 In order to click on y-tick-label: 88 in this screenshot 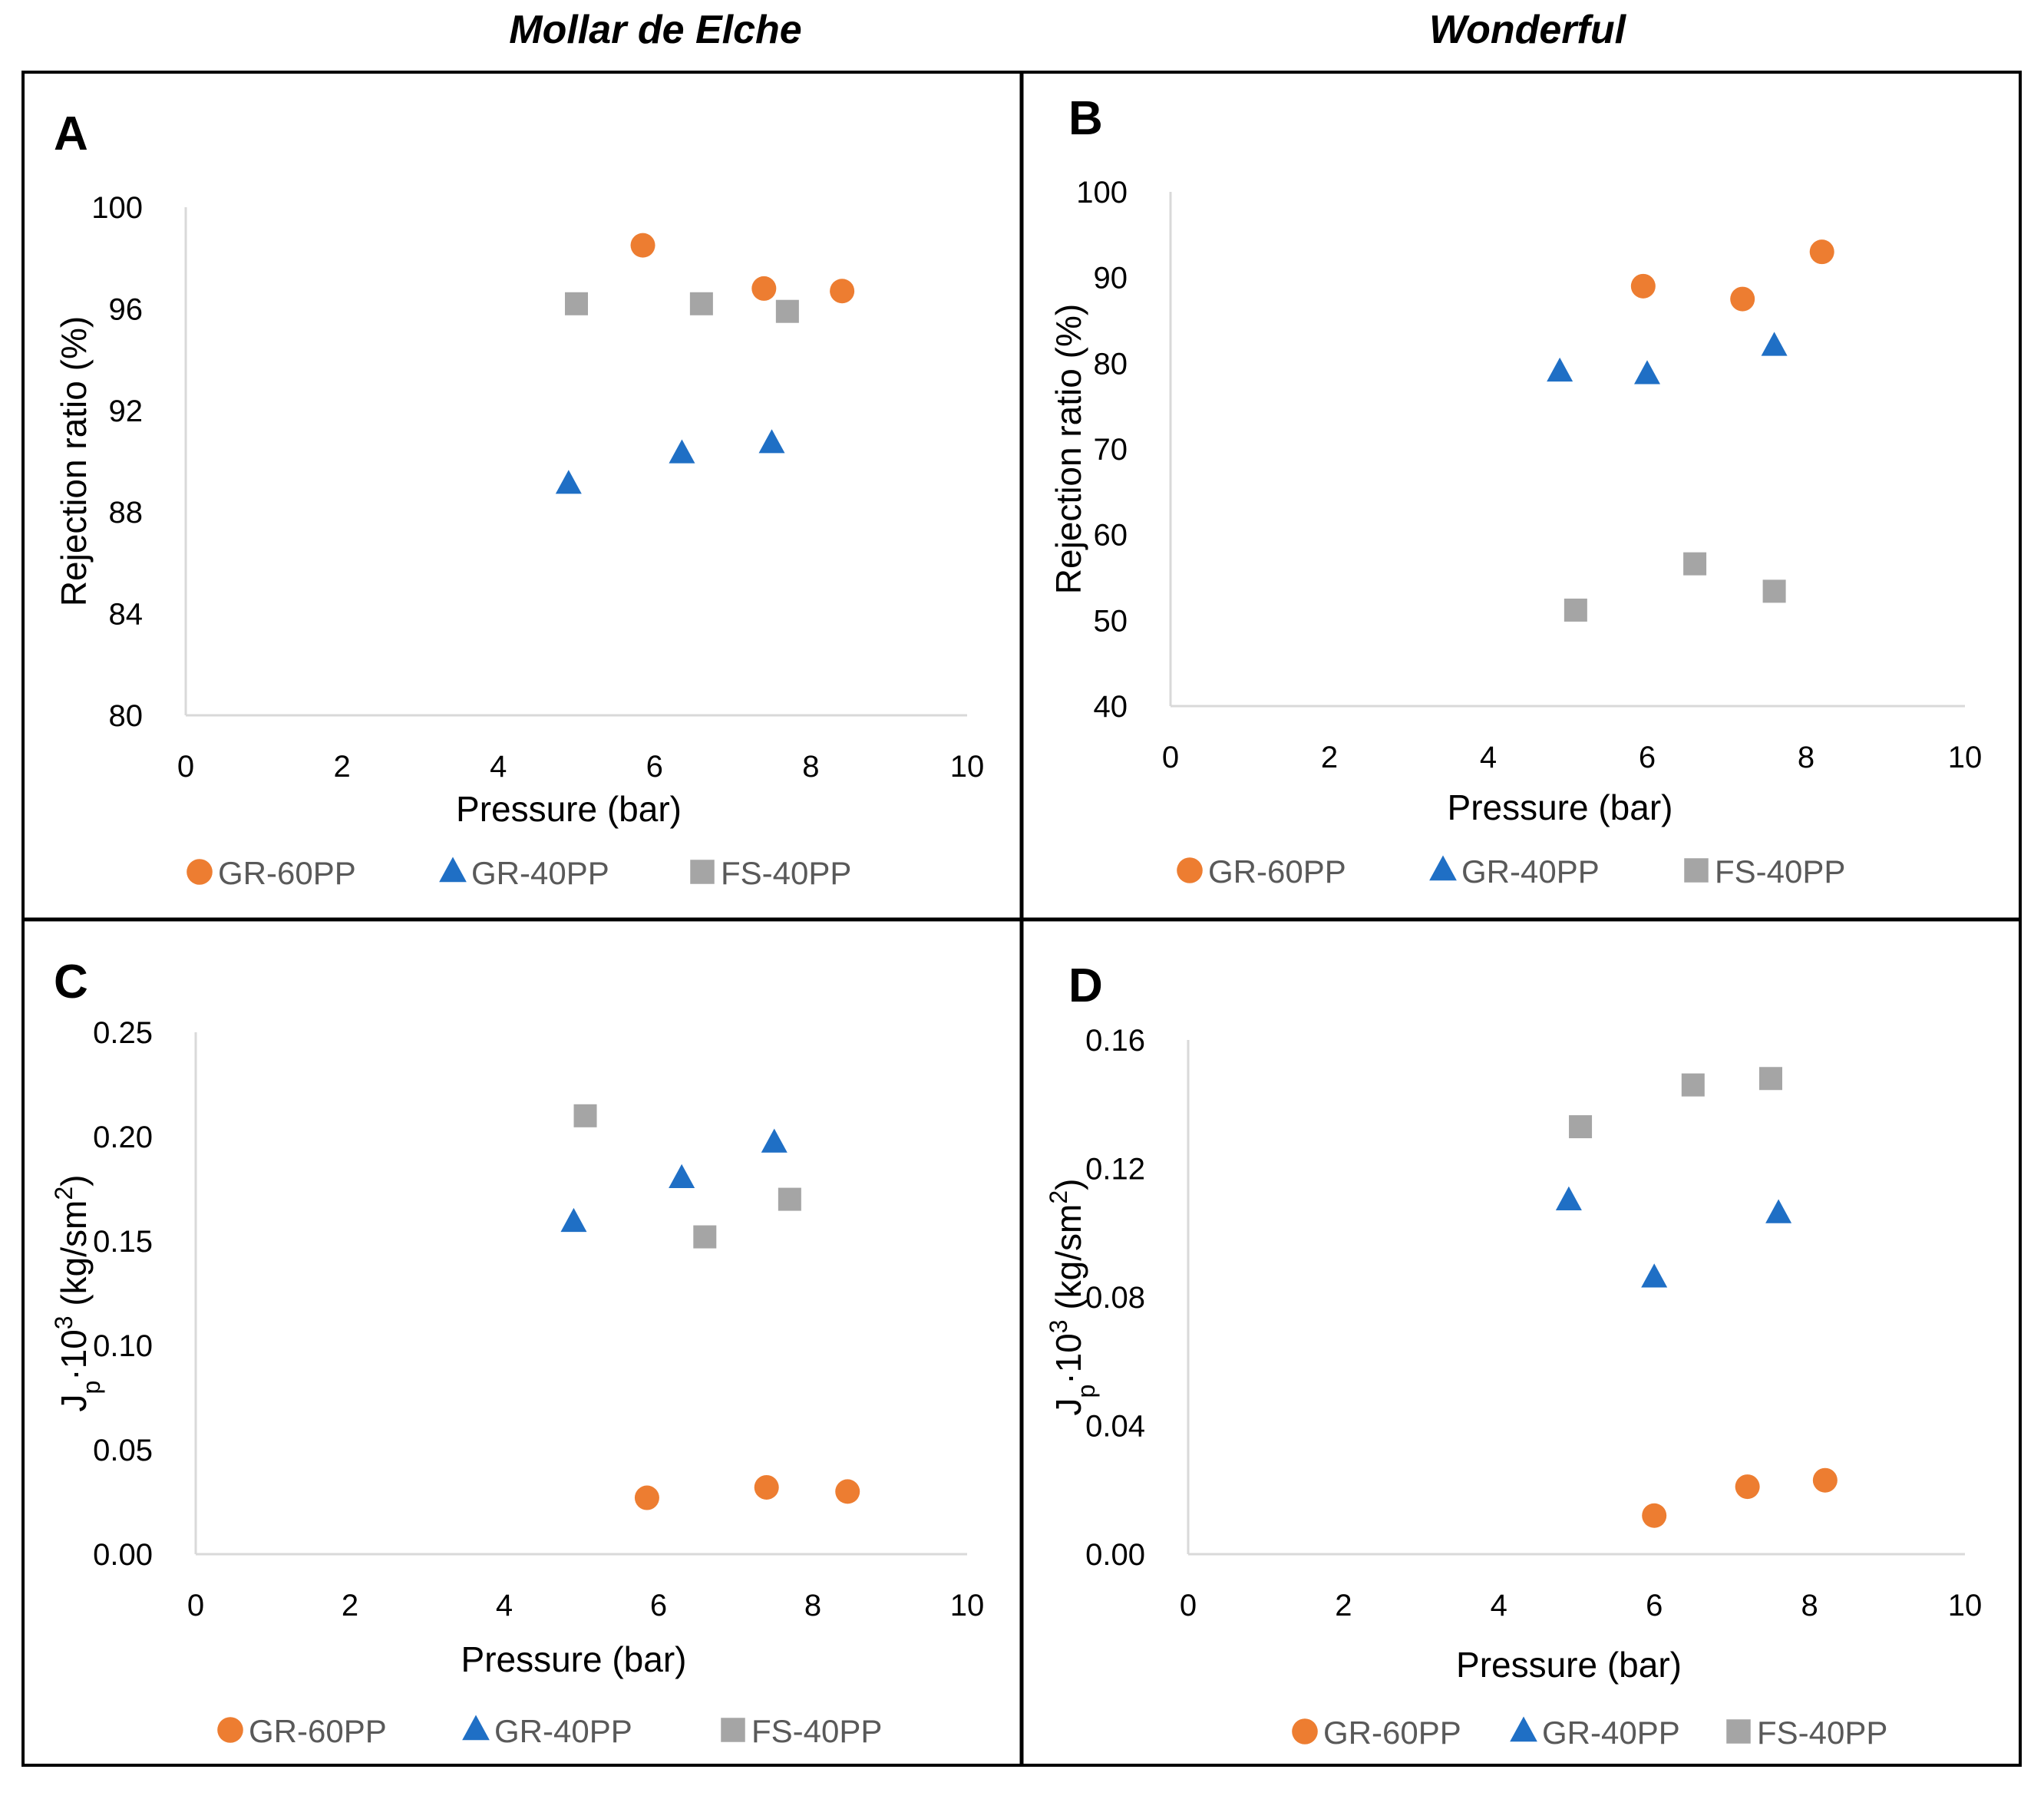, I will do `click(126, 513)`.